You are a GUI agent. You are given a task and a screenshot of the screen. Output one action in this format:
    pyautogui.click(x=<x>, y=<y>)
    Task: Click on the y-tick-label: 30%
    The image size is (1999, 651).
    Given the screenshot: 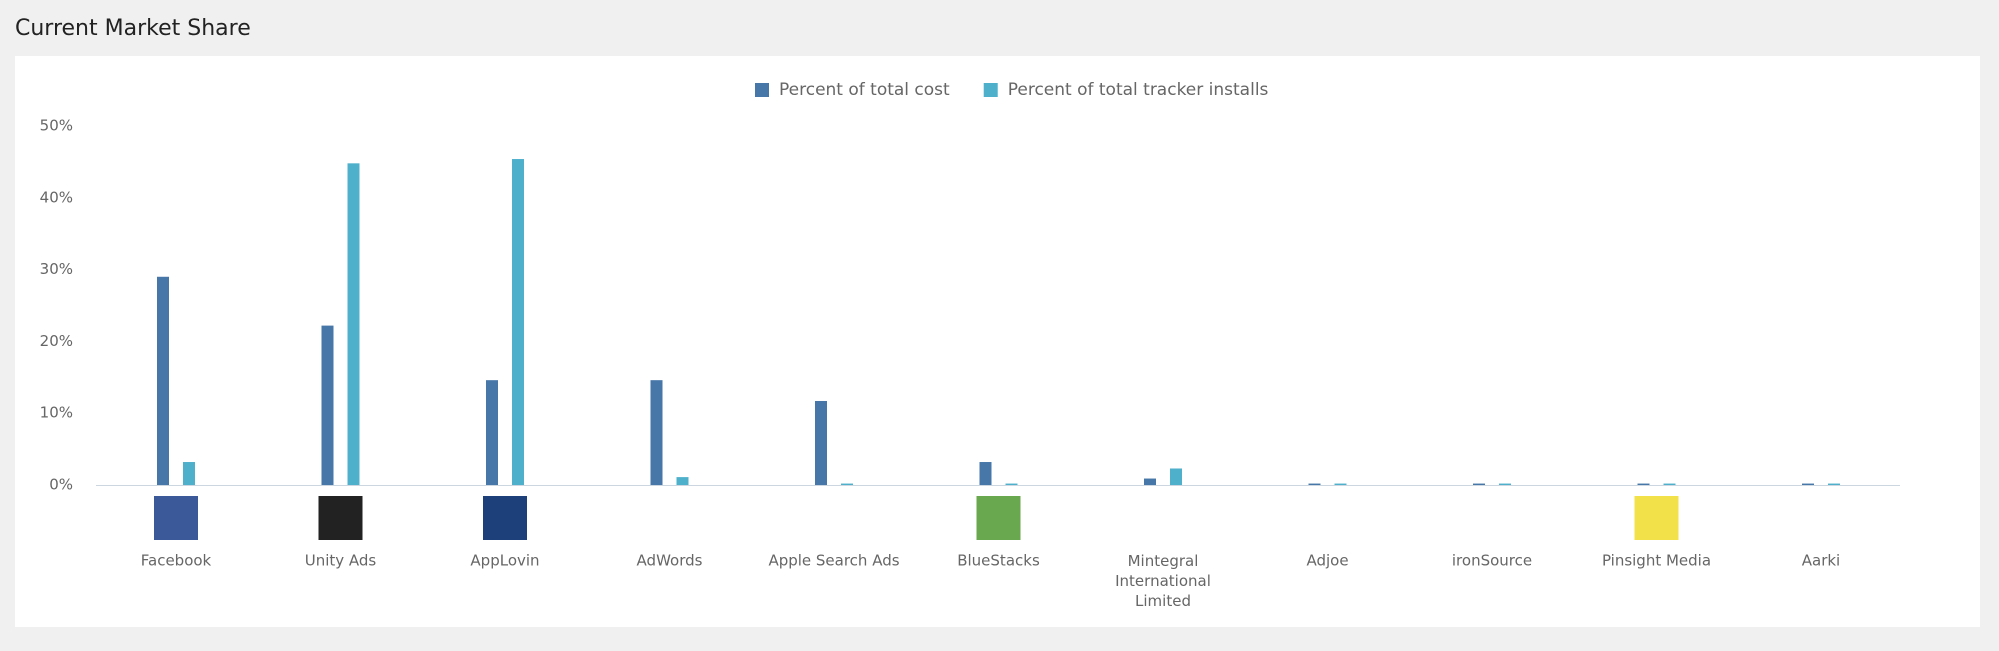 What is the action you would take?
    pyautogui.click(x=56, y=269)
    